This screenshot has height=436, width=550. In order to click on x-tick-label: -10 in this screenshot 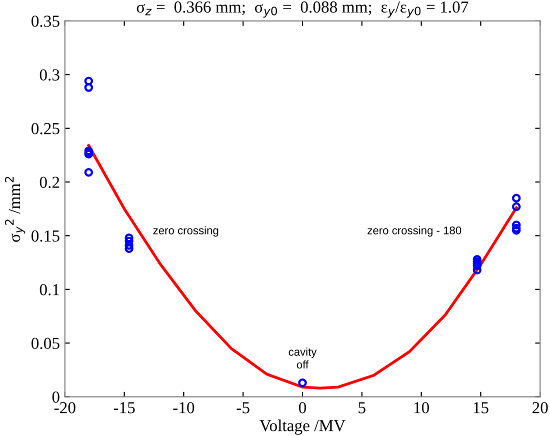, I will do `click(183, 408)`.